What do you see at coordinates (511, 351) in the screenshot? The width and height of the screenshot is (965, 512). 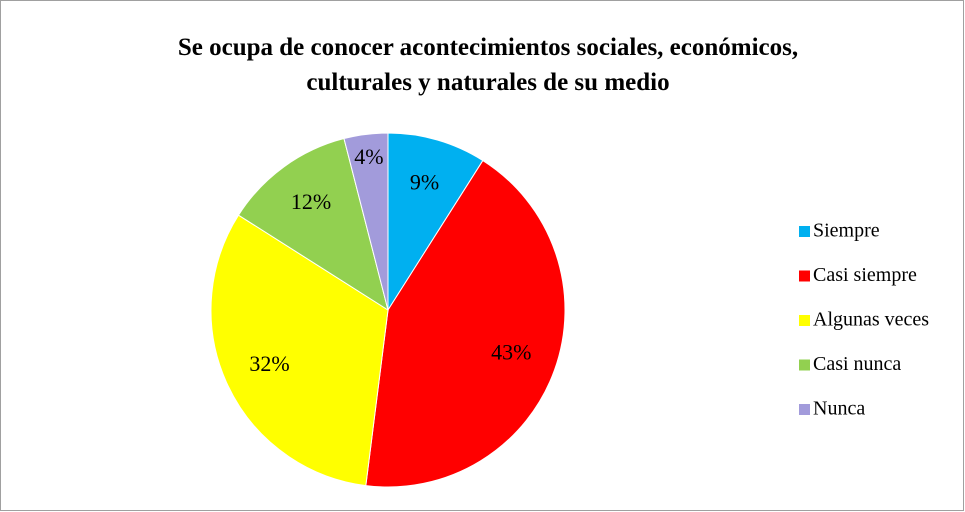 I see `data-label: 43%` at bounding box center [511, 351].